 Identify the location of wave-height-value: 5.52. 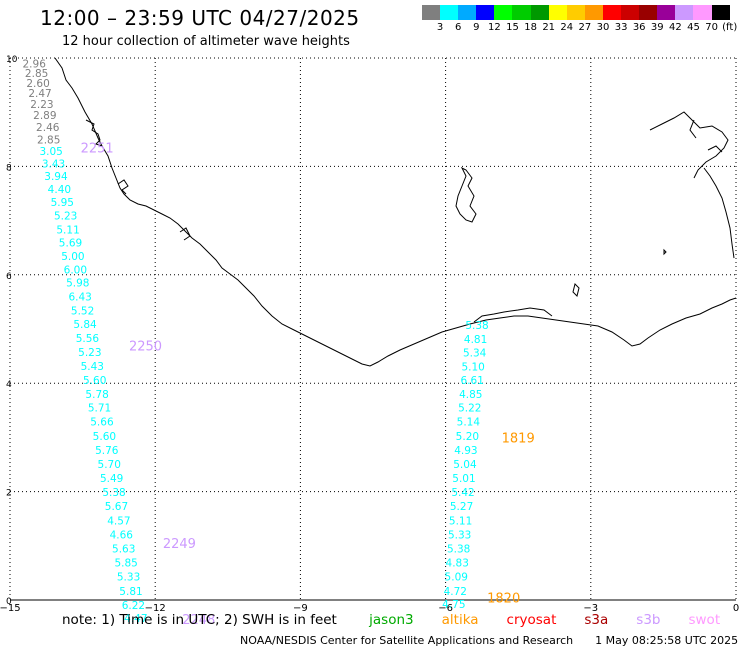
(82, 312).